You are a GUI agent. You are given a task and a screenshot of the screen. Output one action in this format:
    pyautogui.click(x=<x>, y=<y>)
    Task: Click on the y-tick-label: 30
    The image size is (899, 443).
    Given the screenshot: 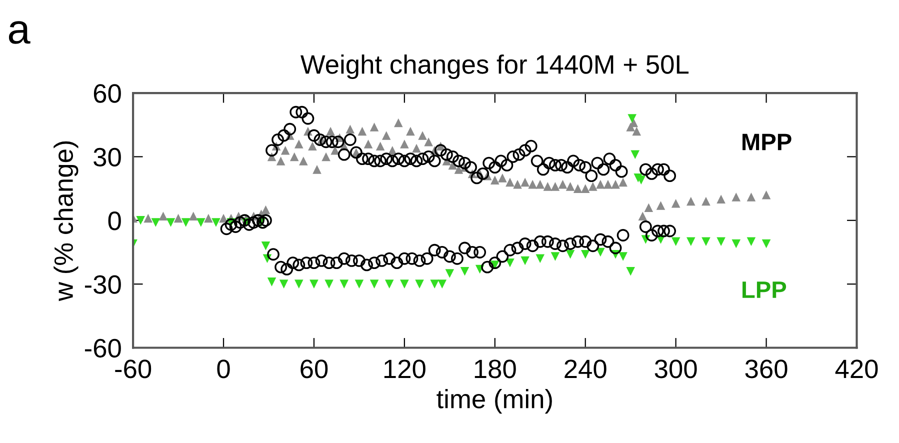 What is the action you would take?
    pyautogui.click(x=107, y=157)
    